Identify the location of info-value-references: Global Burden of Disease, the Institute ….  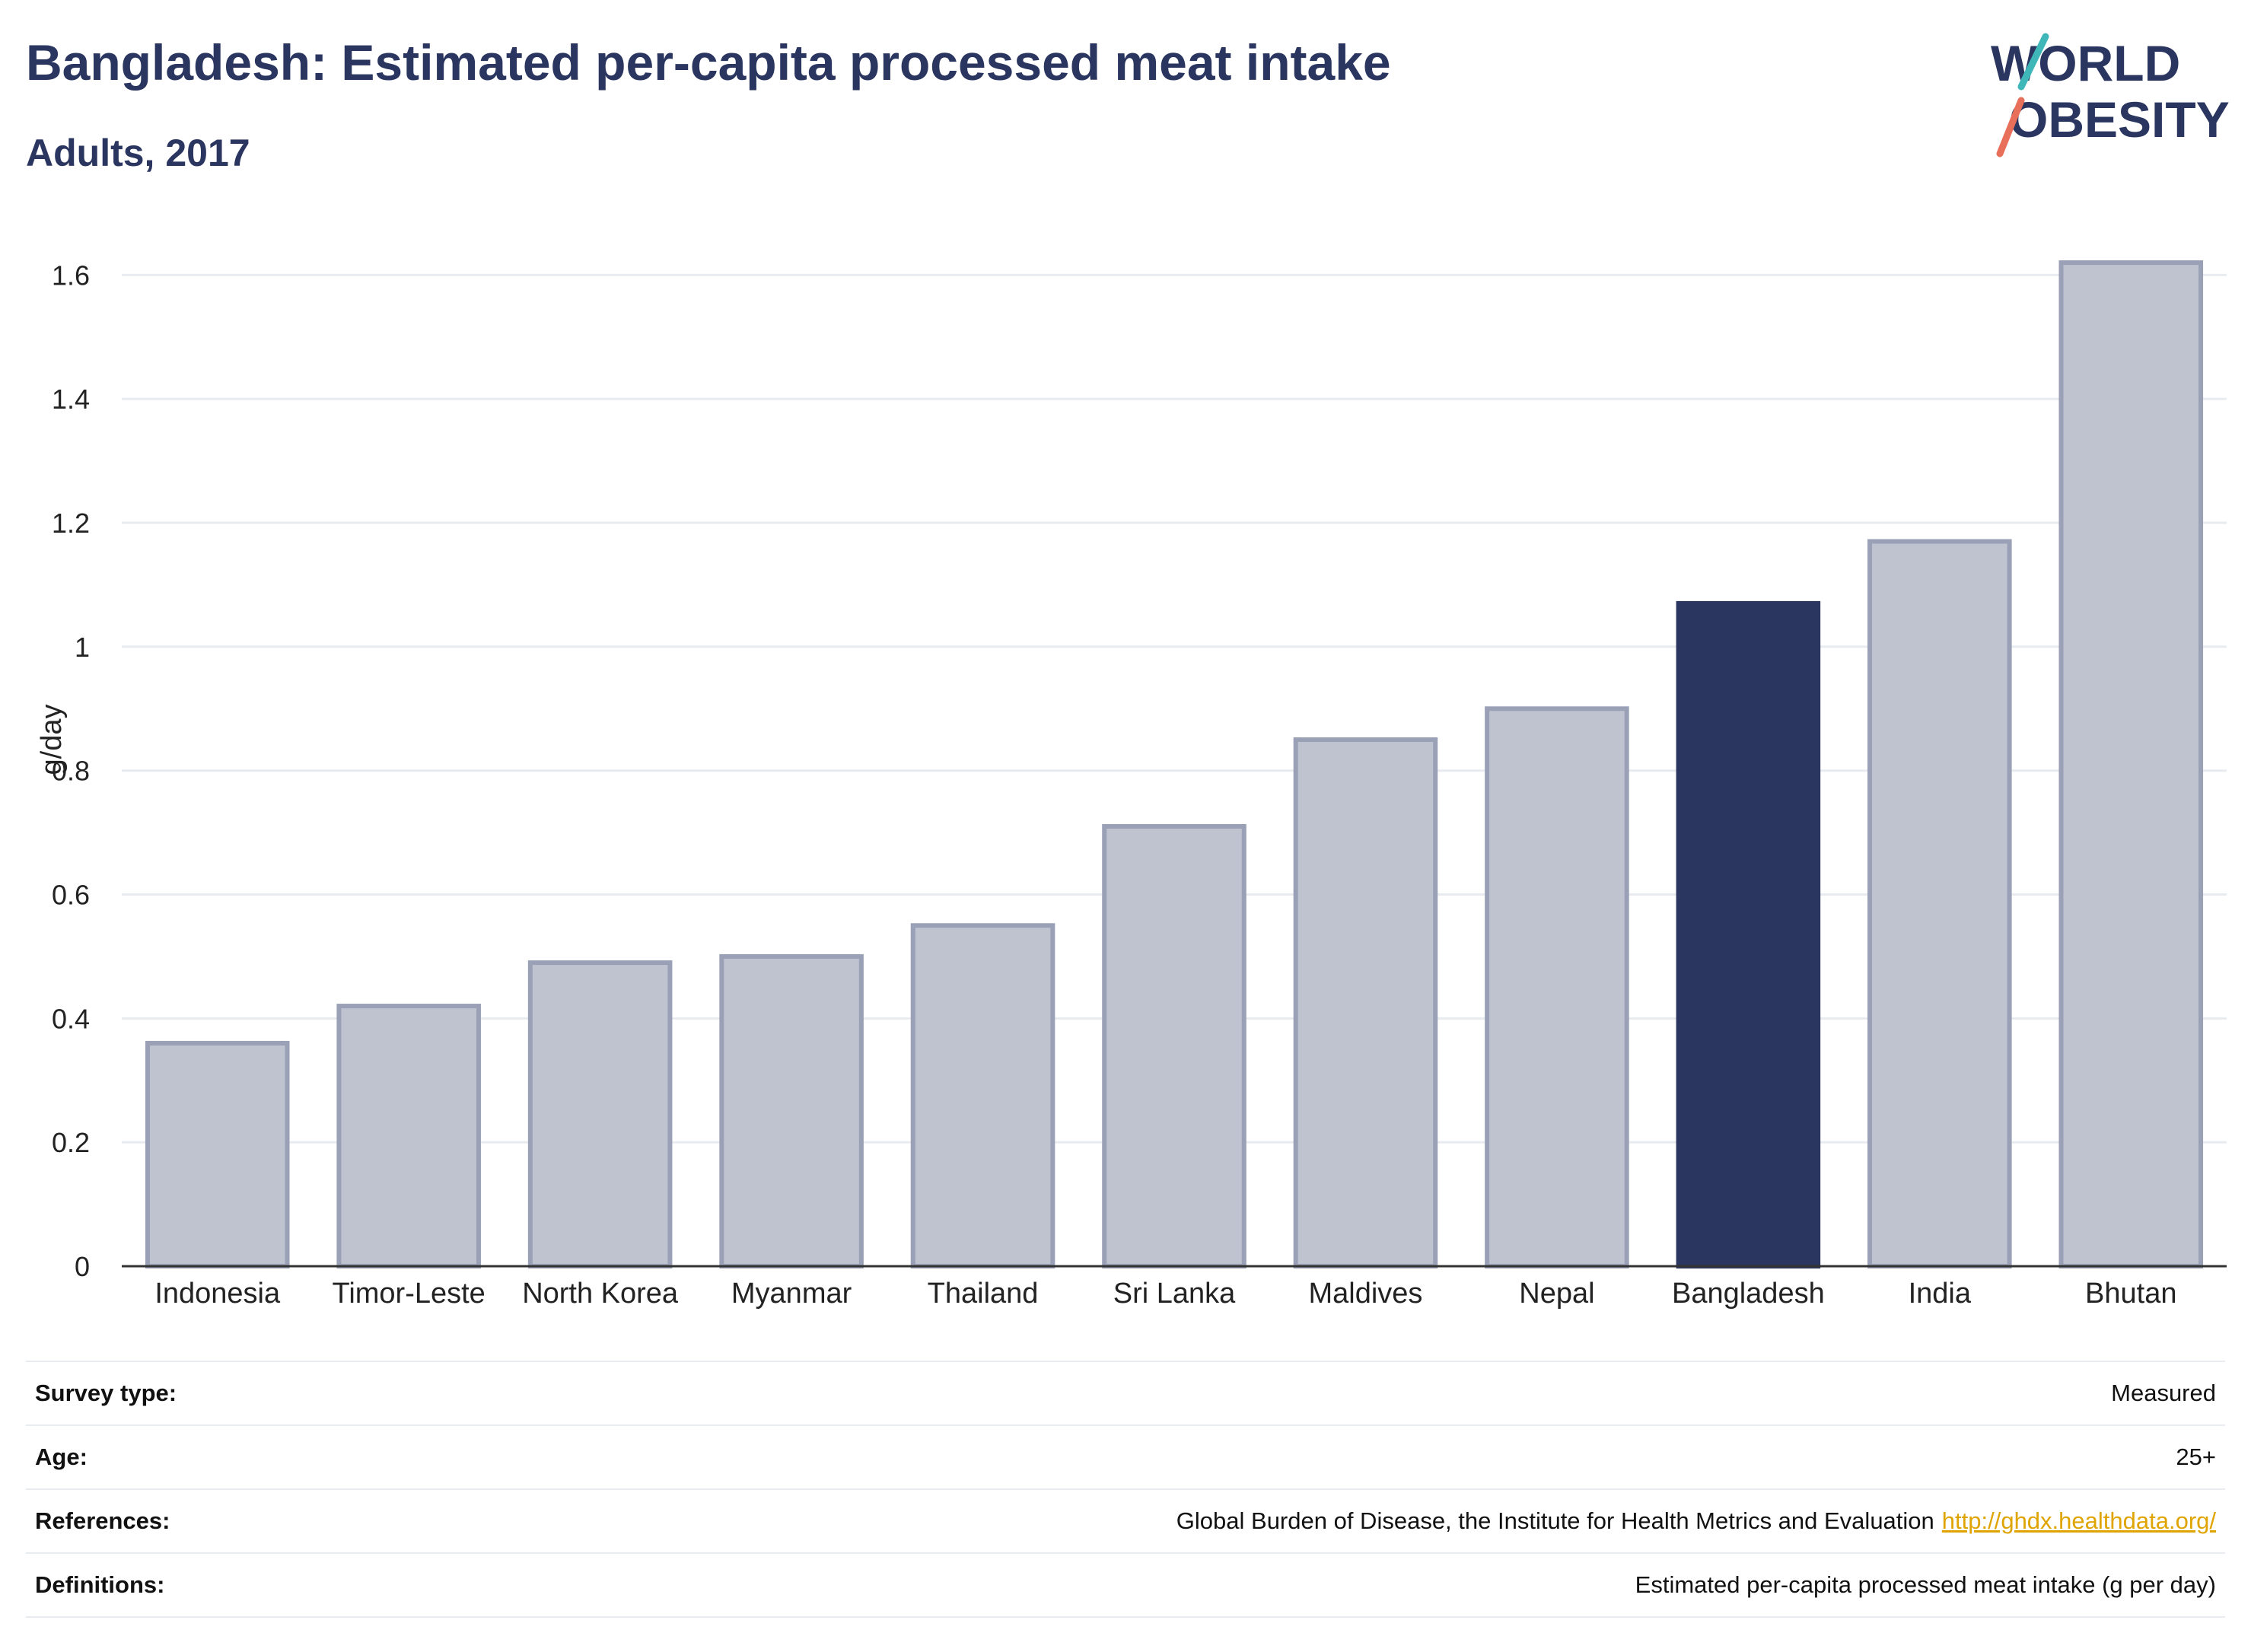
(1700, 1521).